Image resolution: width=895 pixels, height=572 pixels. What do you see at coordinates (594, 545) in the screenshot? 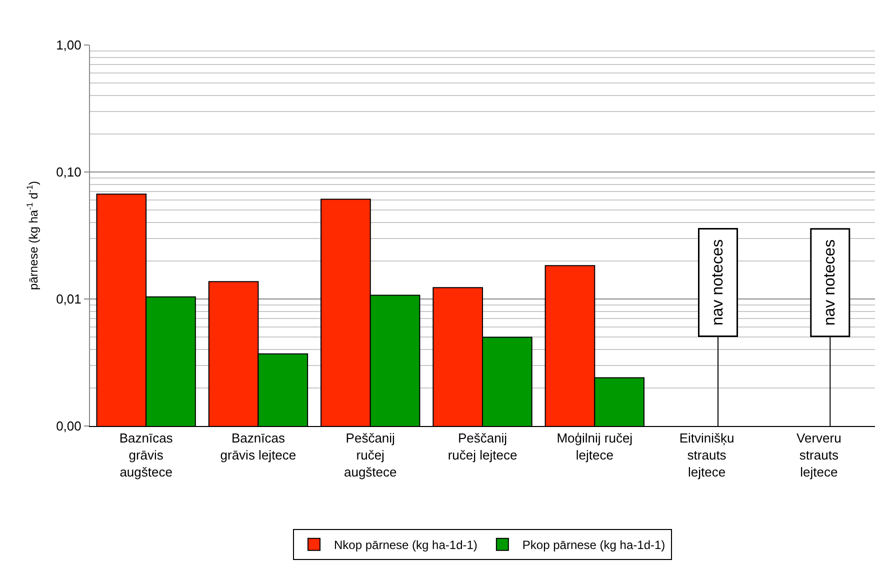
I see `legend-label: Pkop pārnese (kg ha-1d-1)` at bounding box center [594, 545].